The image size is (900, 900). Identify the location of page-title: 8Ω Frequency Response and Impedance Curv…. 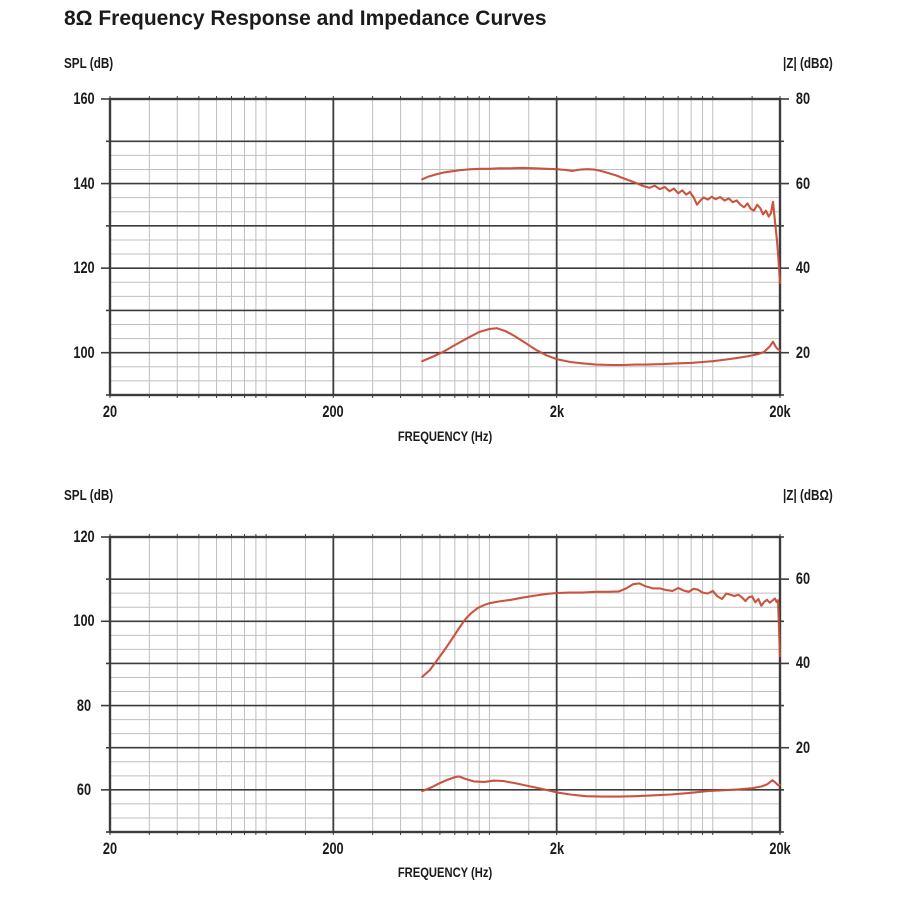
(305, 18).